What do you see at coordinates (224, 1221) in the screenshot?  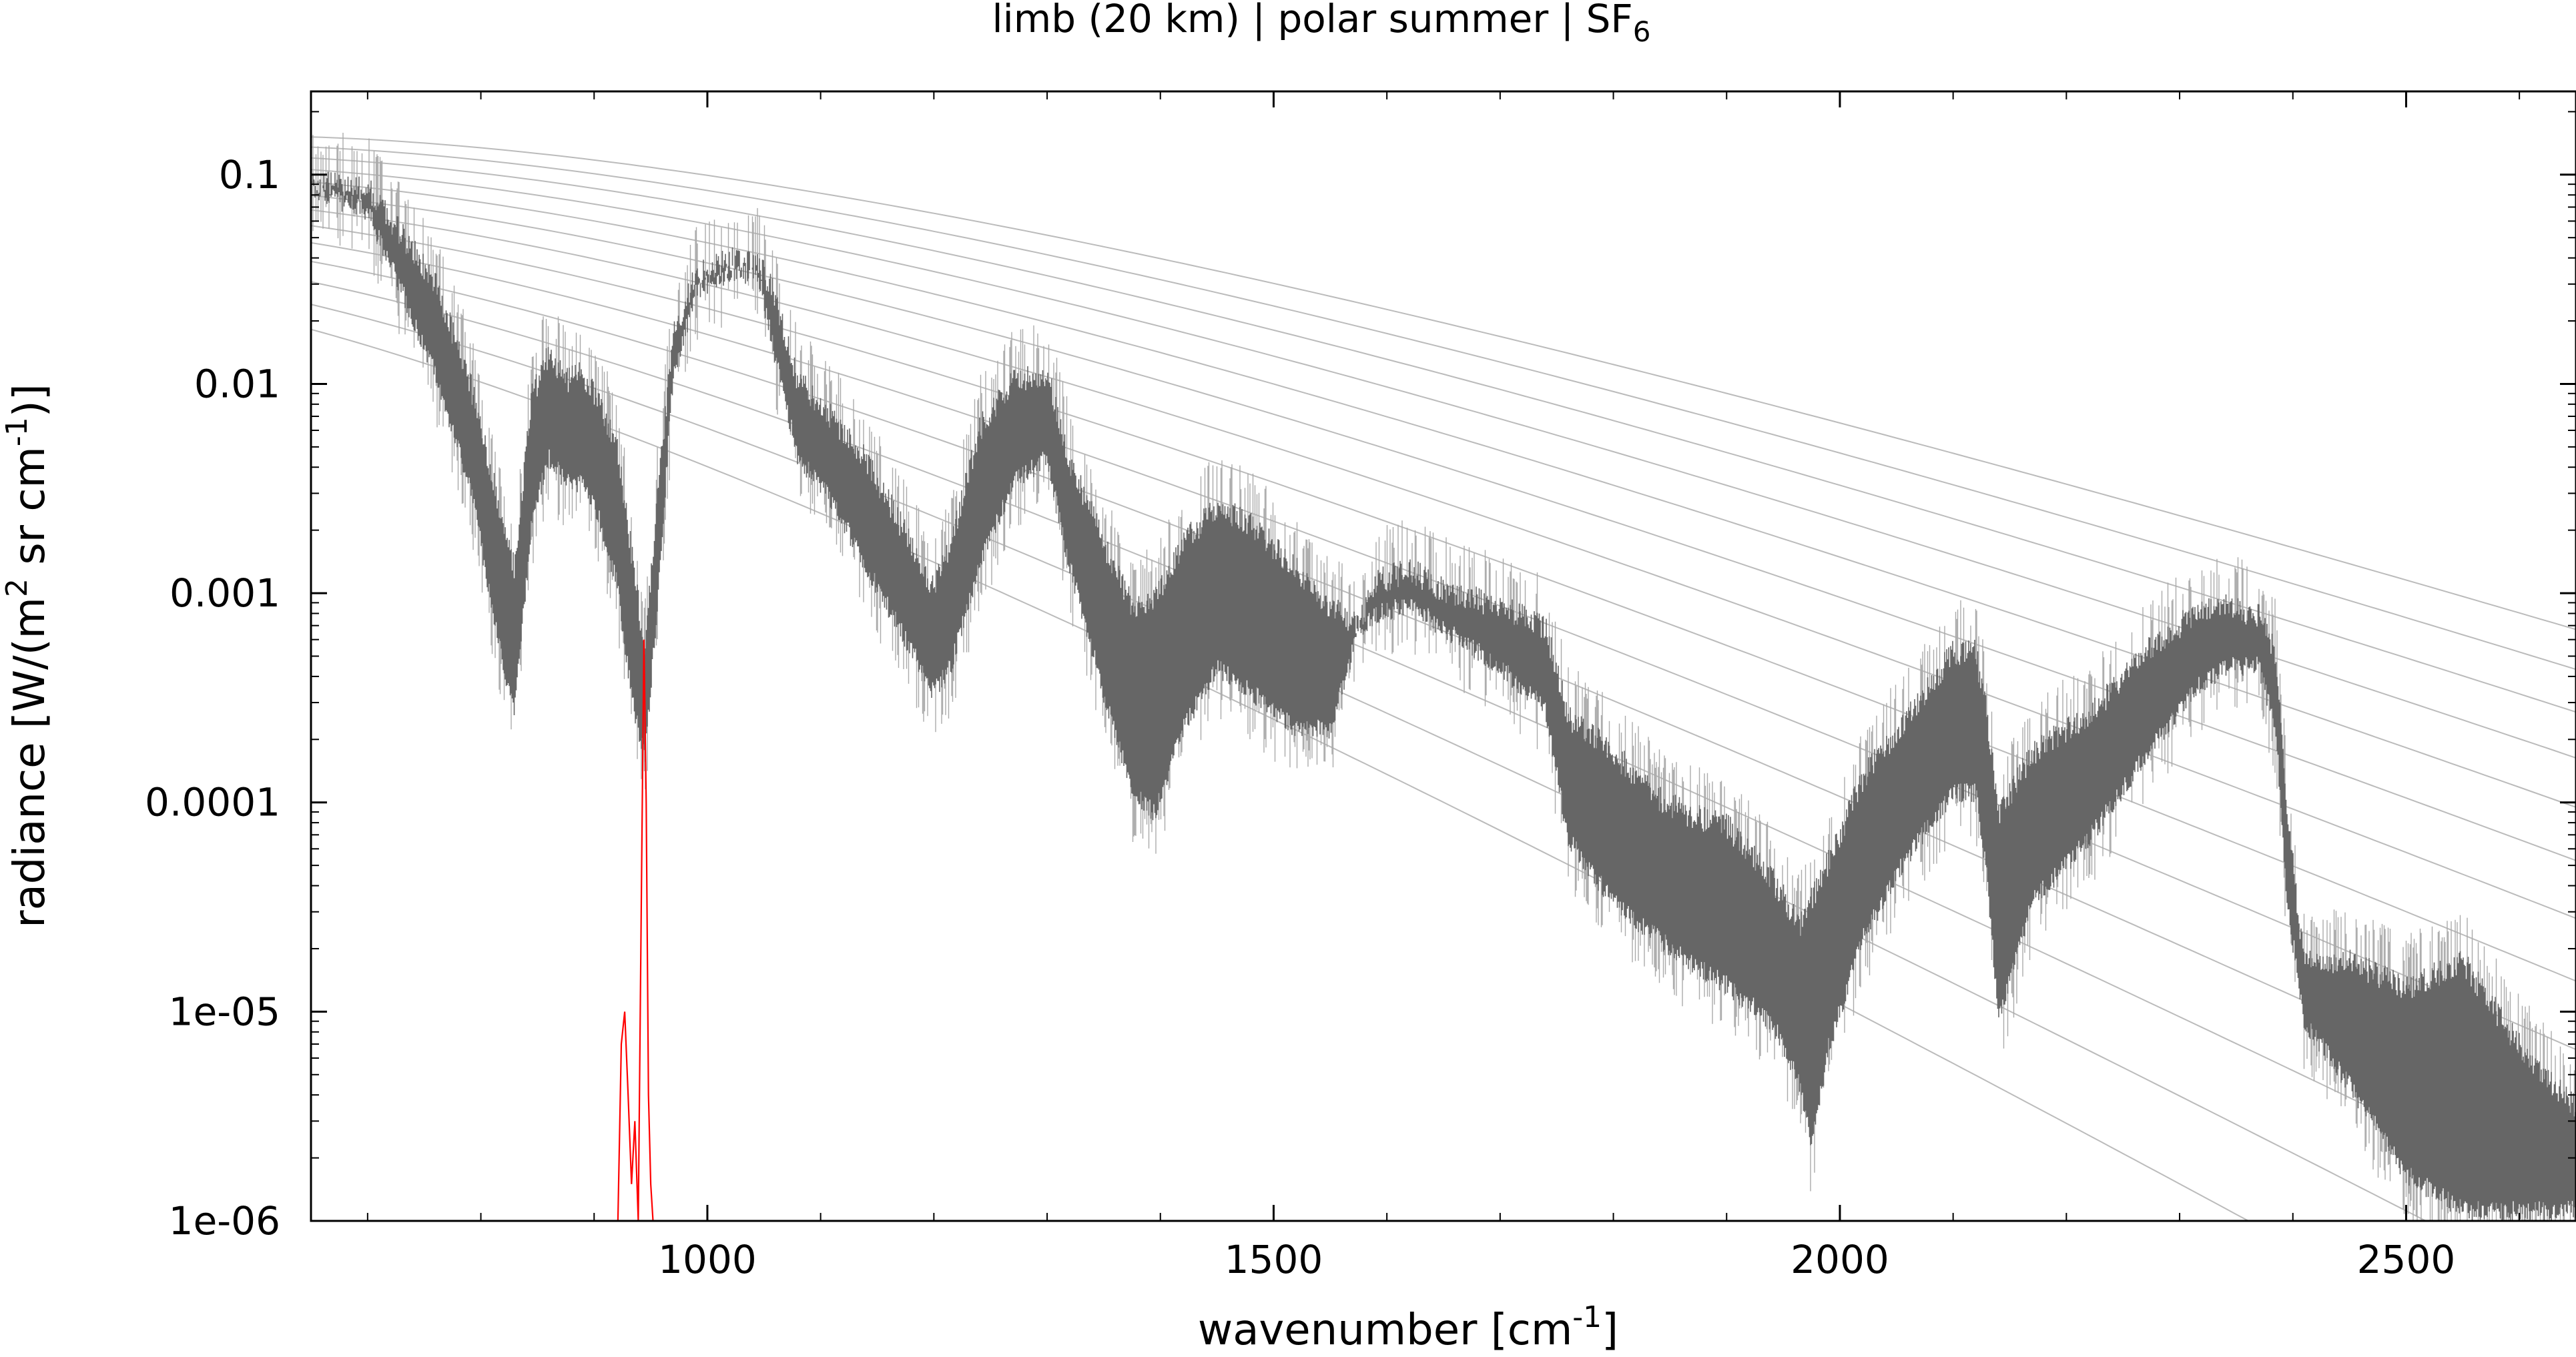 I see `y-tick-label: 1e-06` at bounding box center [224, 1221].